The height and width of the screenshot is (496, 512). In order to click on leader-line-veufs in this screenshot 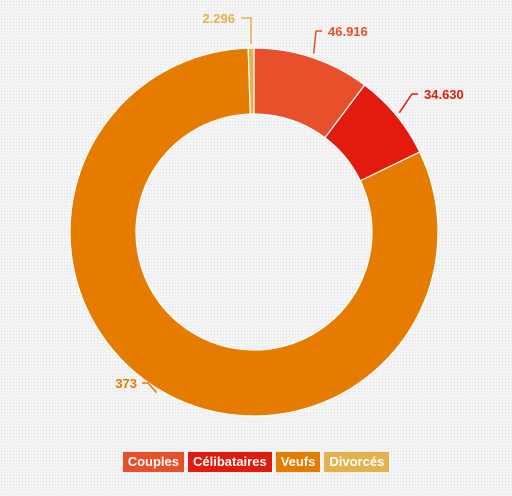, I will do `click(150, 388)`.